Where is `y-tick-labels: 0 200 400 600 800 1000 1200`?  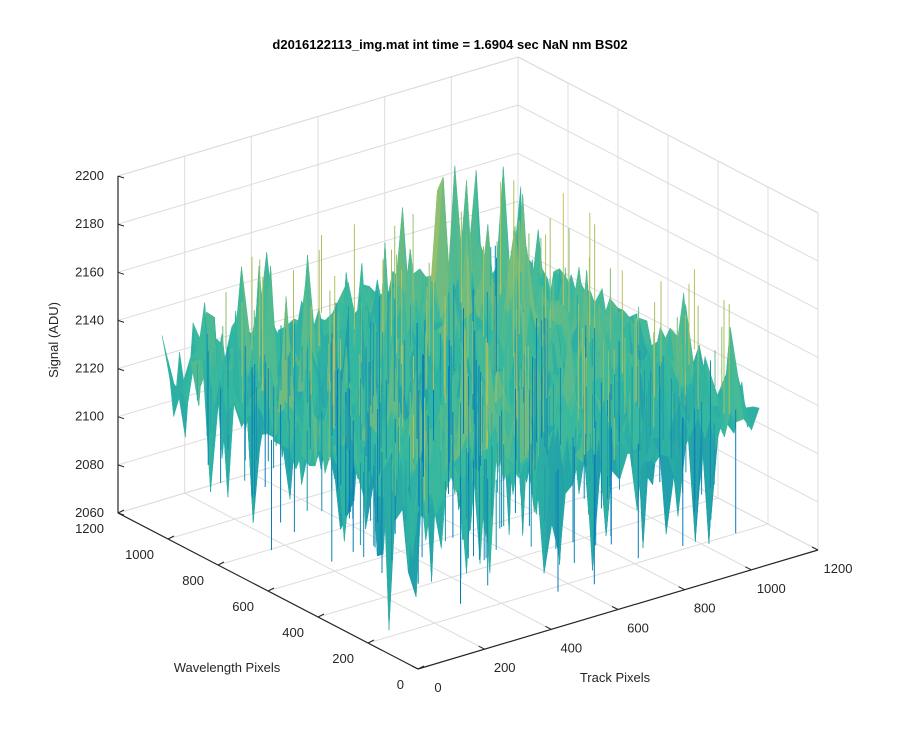 y-tick-labels: 0 200 400 600 800 1000 1200 is located at coordinates (239, 606).